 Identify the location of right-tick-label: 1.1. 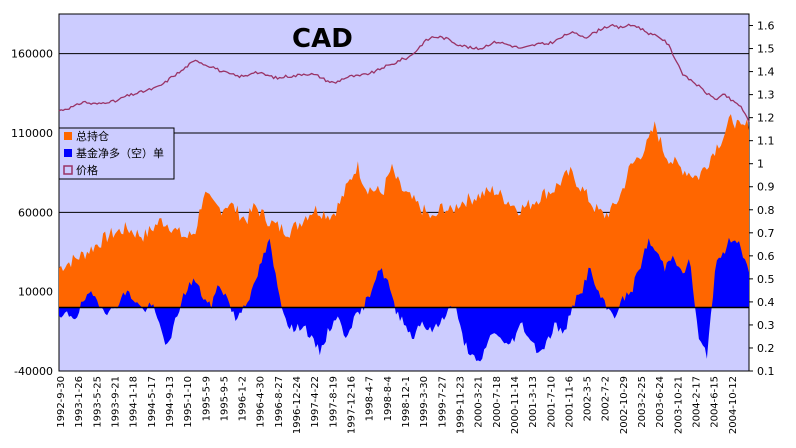
(766, 141).